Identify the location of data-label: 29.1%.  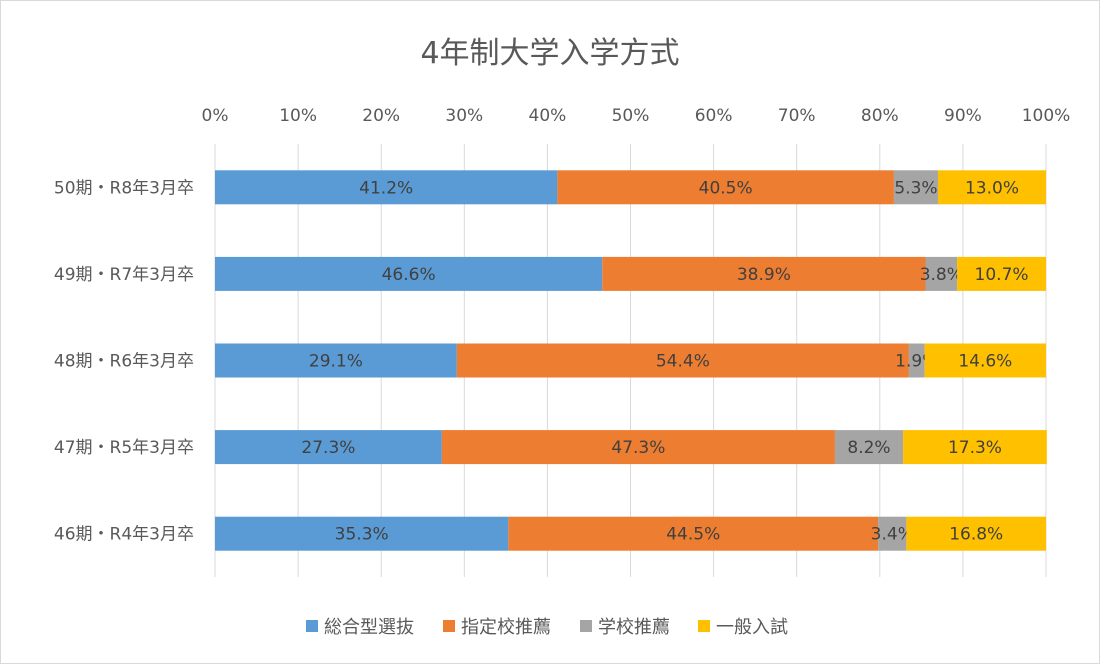
(336, 362).